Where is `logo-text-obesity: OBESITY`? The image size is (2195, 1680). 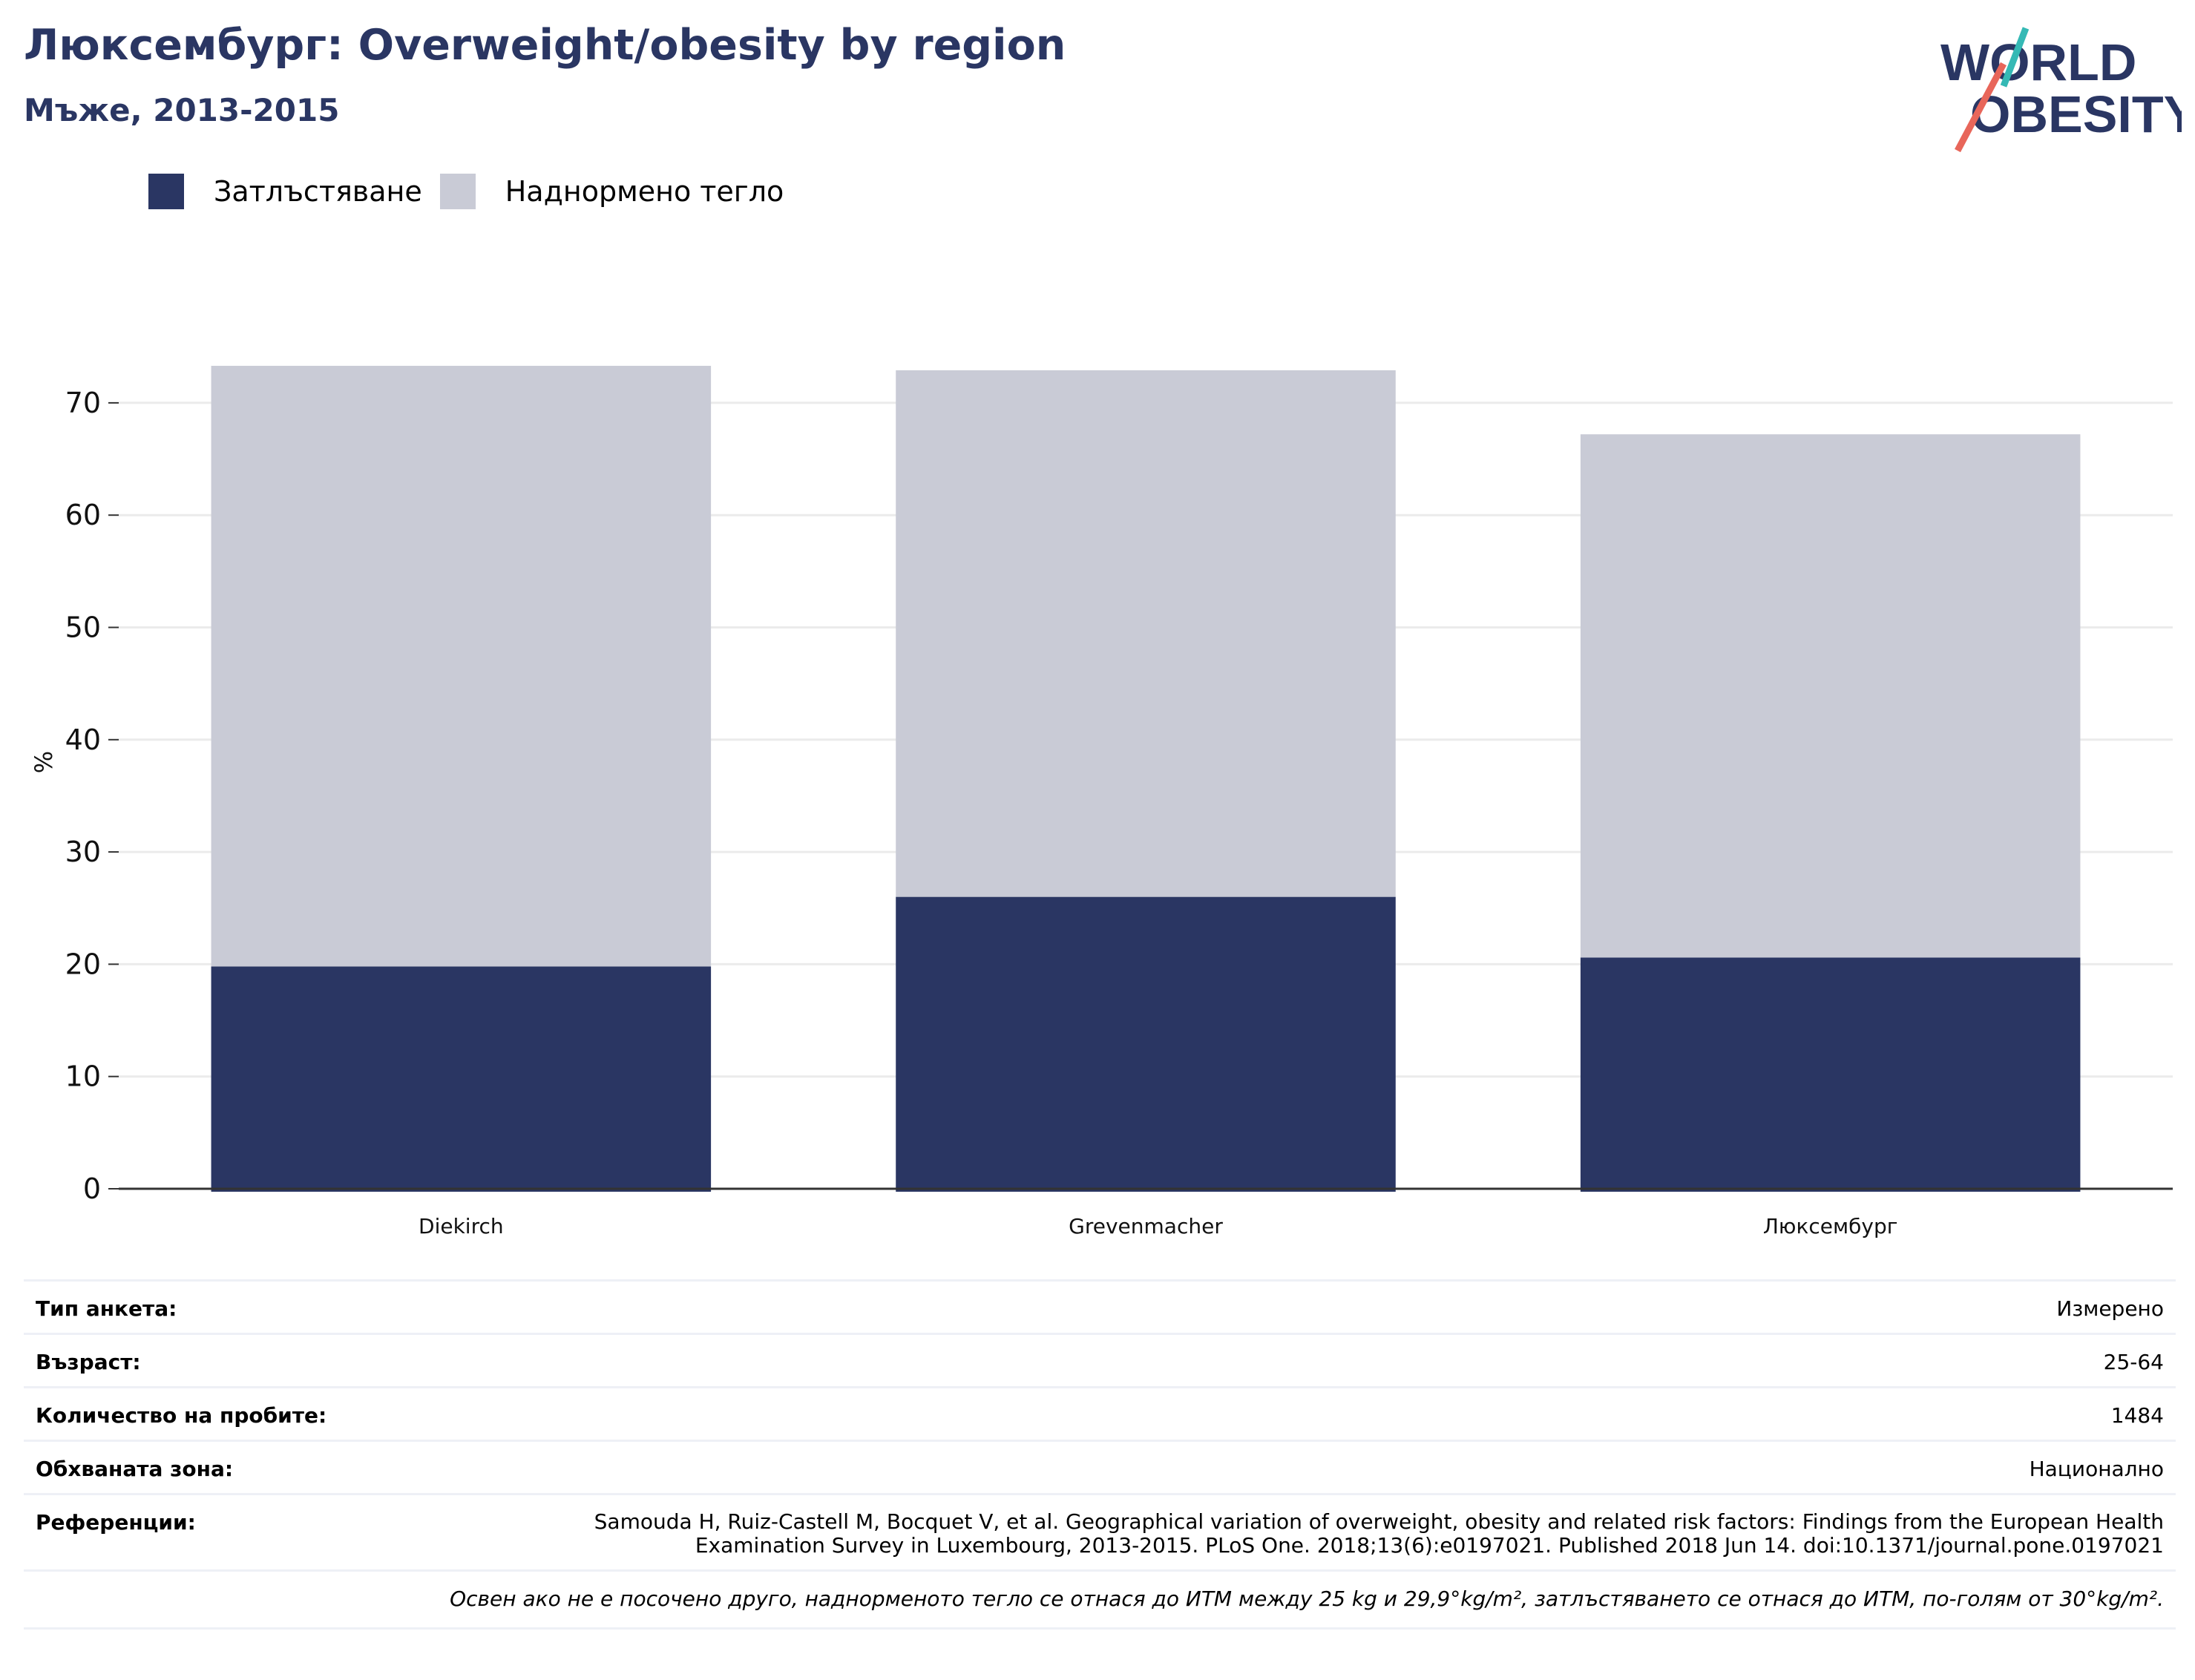
logo-text-obesity: OBESITY is located at coordinates (2076, 114).